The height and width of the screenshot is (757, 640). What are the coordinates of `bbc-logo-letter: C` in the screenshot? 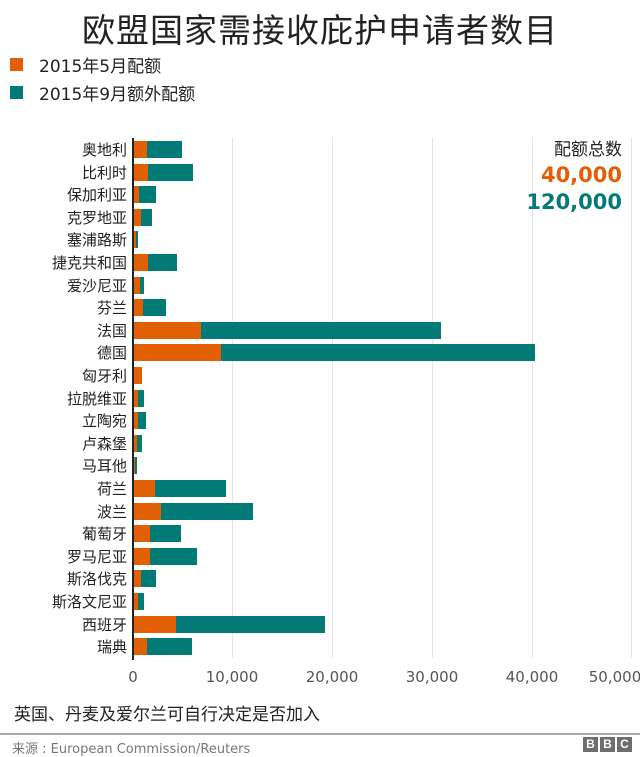 It's located at (624, 744).